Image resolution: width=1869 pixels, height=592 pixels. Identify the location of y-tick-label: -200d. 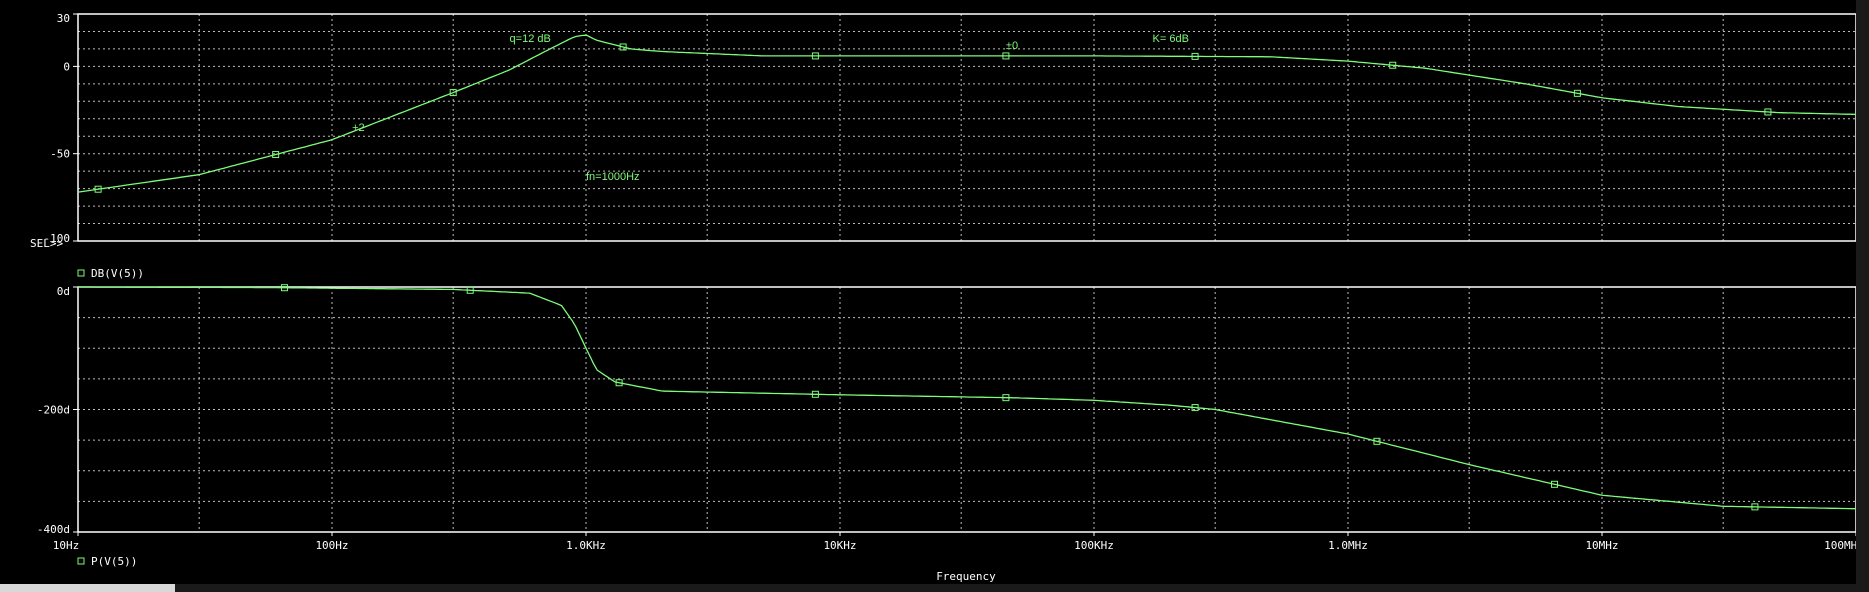
(53, 410).